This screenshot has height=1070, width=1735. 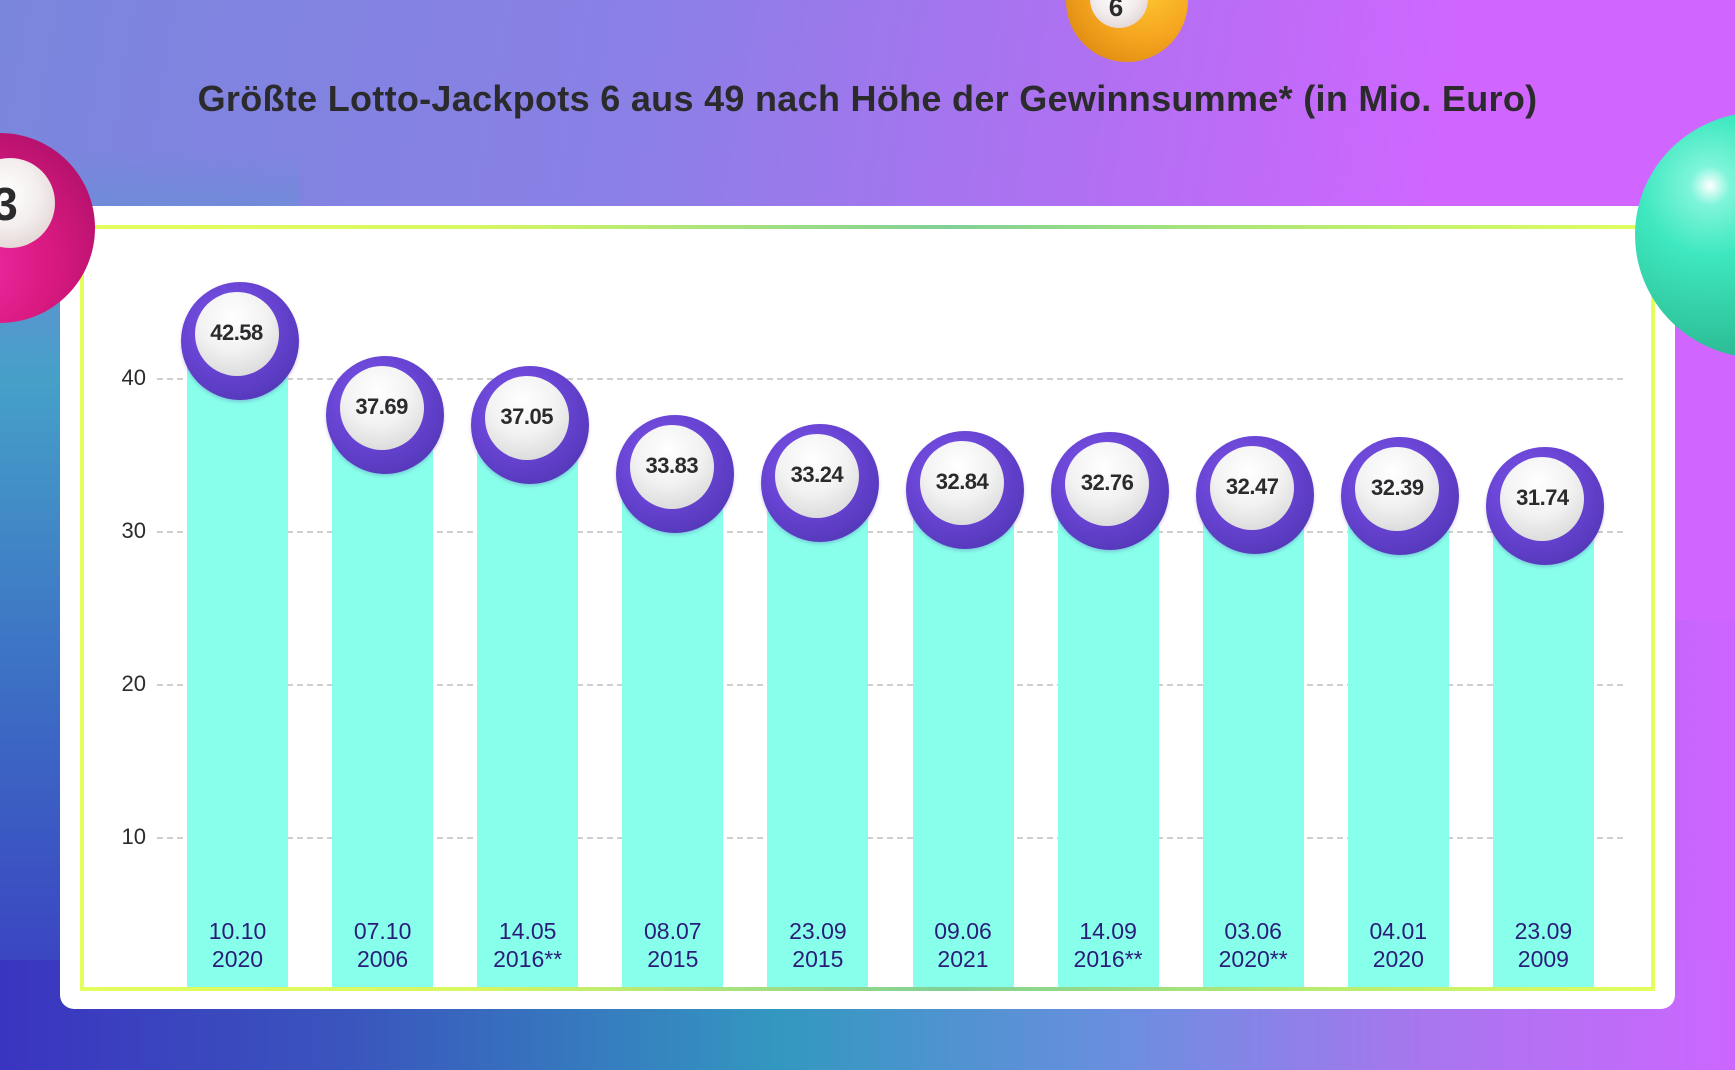 I want to click on bar-value-label: 37.69, so click(x=381, y=407).